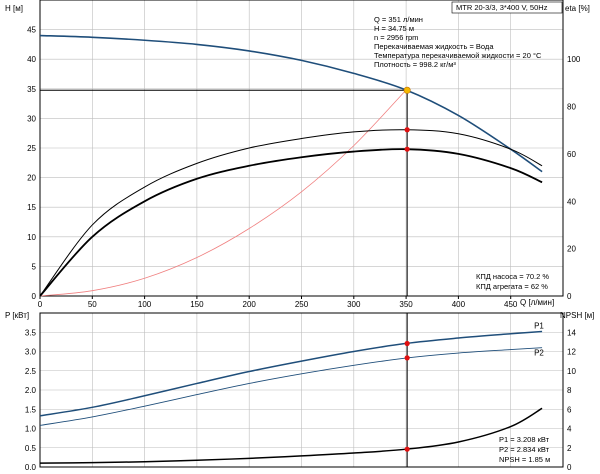 The height and width of the screenshot is (474, 600). I want to click on efficiency-label: КПД насоса = 70.2 %, so click(512, 276).